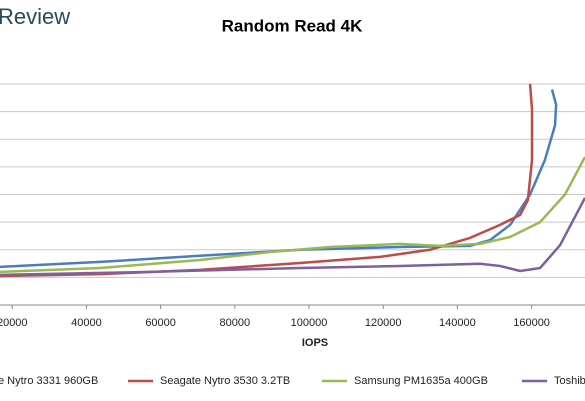 This screenshot has width=585, height=401. I want to click on x-axis-label: IOPS, so click(315, 343).